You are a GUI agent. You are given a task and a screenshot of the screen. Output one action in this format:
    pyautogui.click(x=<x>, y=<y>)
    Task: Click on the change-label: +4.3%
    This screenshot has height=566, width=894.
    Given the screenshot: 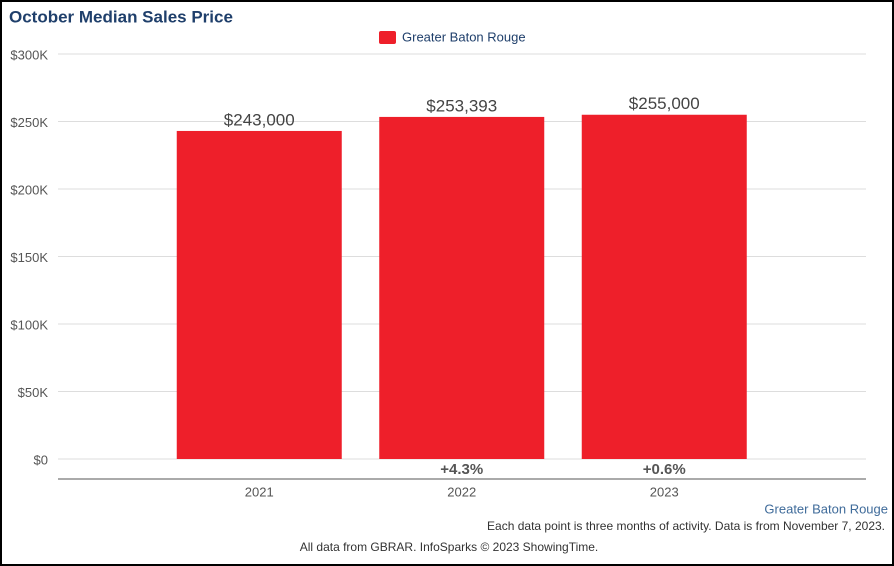 What is the action you would take?
    pyautogui.click(x=461, y=469)
    